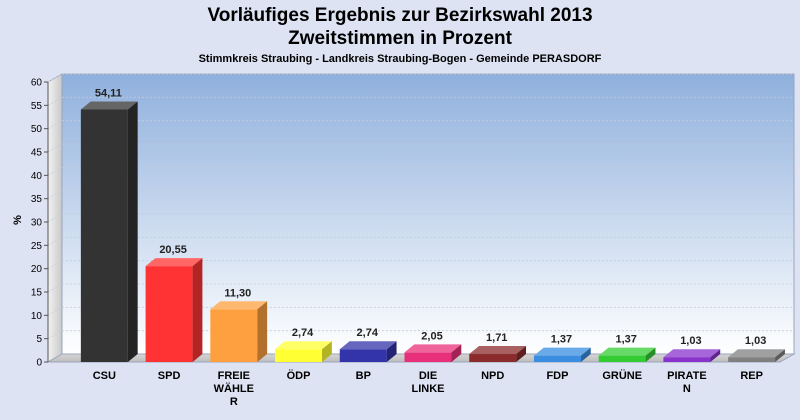  Describe the element at coordinates (37, 106) in the screenshot. I see `y-tick-label: 55` at that location.